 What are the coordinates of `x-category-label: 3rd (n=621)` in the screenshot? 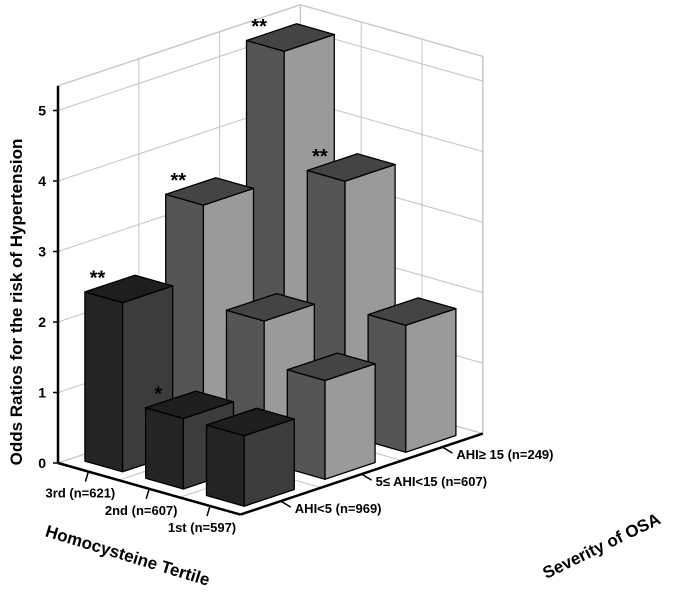 It's located at (81, 493).